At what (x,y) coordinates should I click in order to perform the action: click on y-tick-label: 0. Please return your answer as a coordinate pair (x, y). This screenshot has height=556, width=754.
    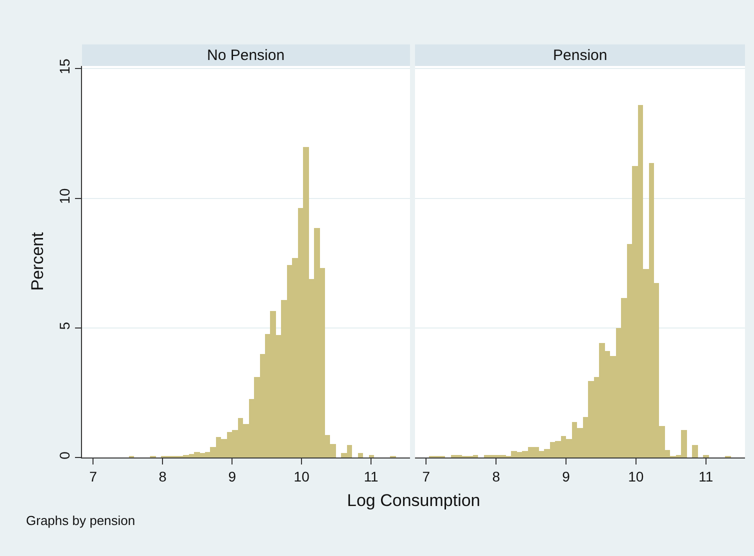
    Looking at the image, I should click on (64, 455).